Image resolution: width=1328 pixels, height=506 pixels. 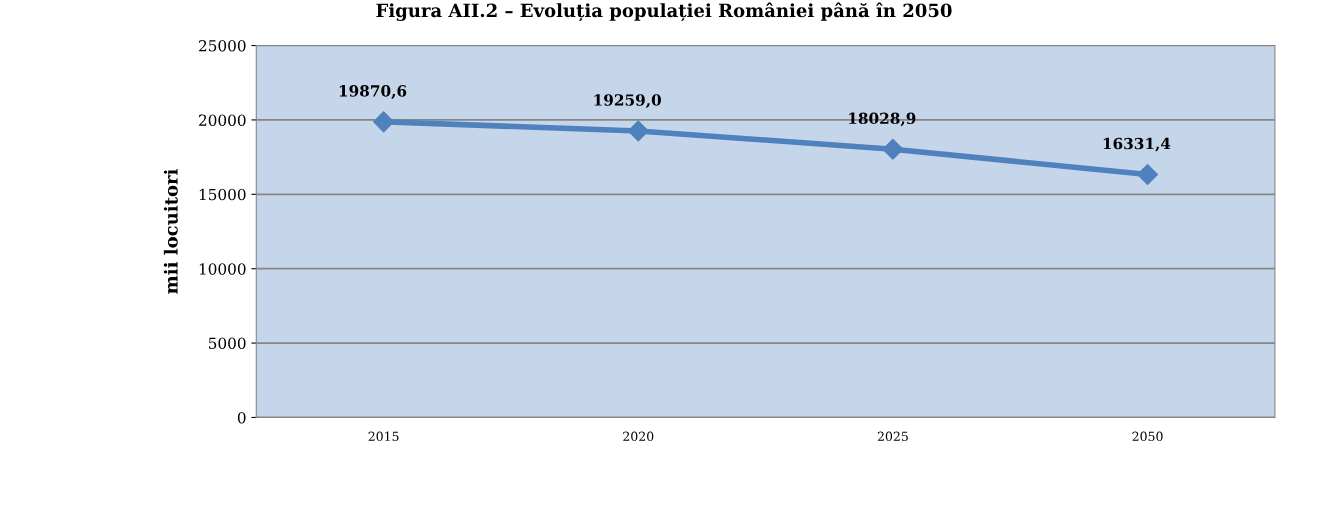 What do you see at coordinates (170, 231) in the screenshot?
I see `y-axis-title: mii locuitori` at bounding box center [170, 231].